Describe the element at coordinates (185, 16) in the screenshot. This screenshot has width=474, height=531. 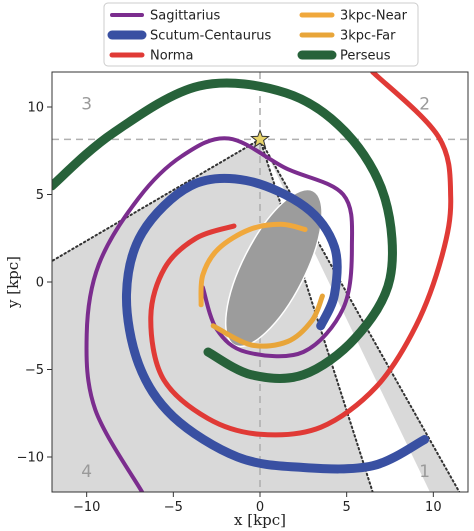
I see `legend-label: Sagittarius` at that location.